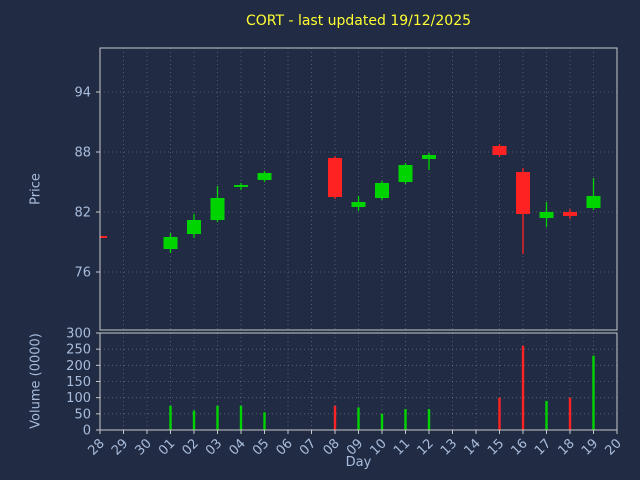 The height and width of the screenshot is (480, 640). Describe the element at coordinates (78, 350) in the screenshot. I see `volume-tick-label: 250` at that location.